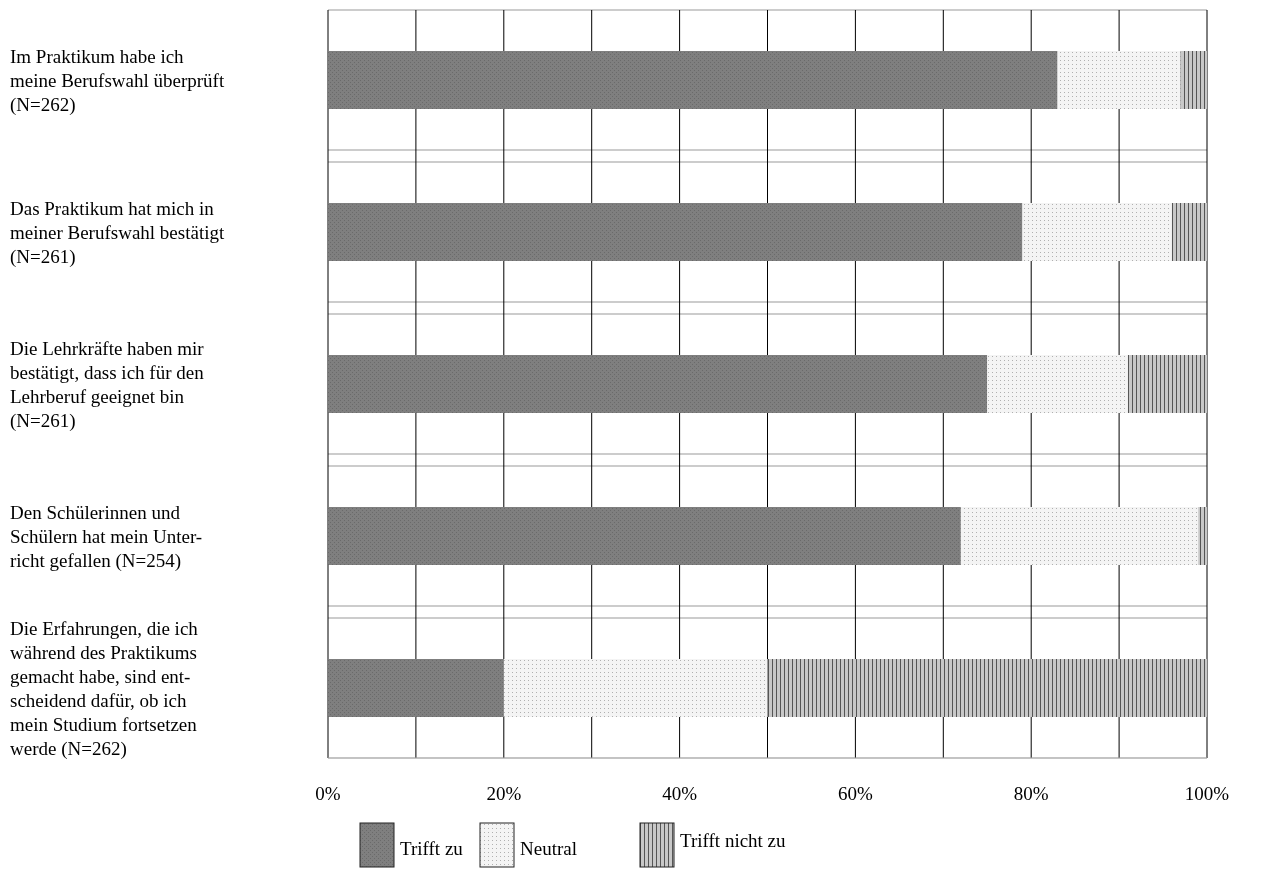 The height and width of the screenshot is (896, 1264). What do you see at coordinates (855, 793) in the screenshot?
I see `x-tick-label: 60%` at bounding box center [855, 793].